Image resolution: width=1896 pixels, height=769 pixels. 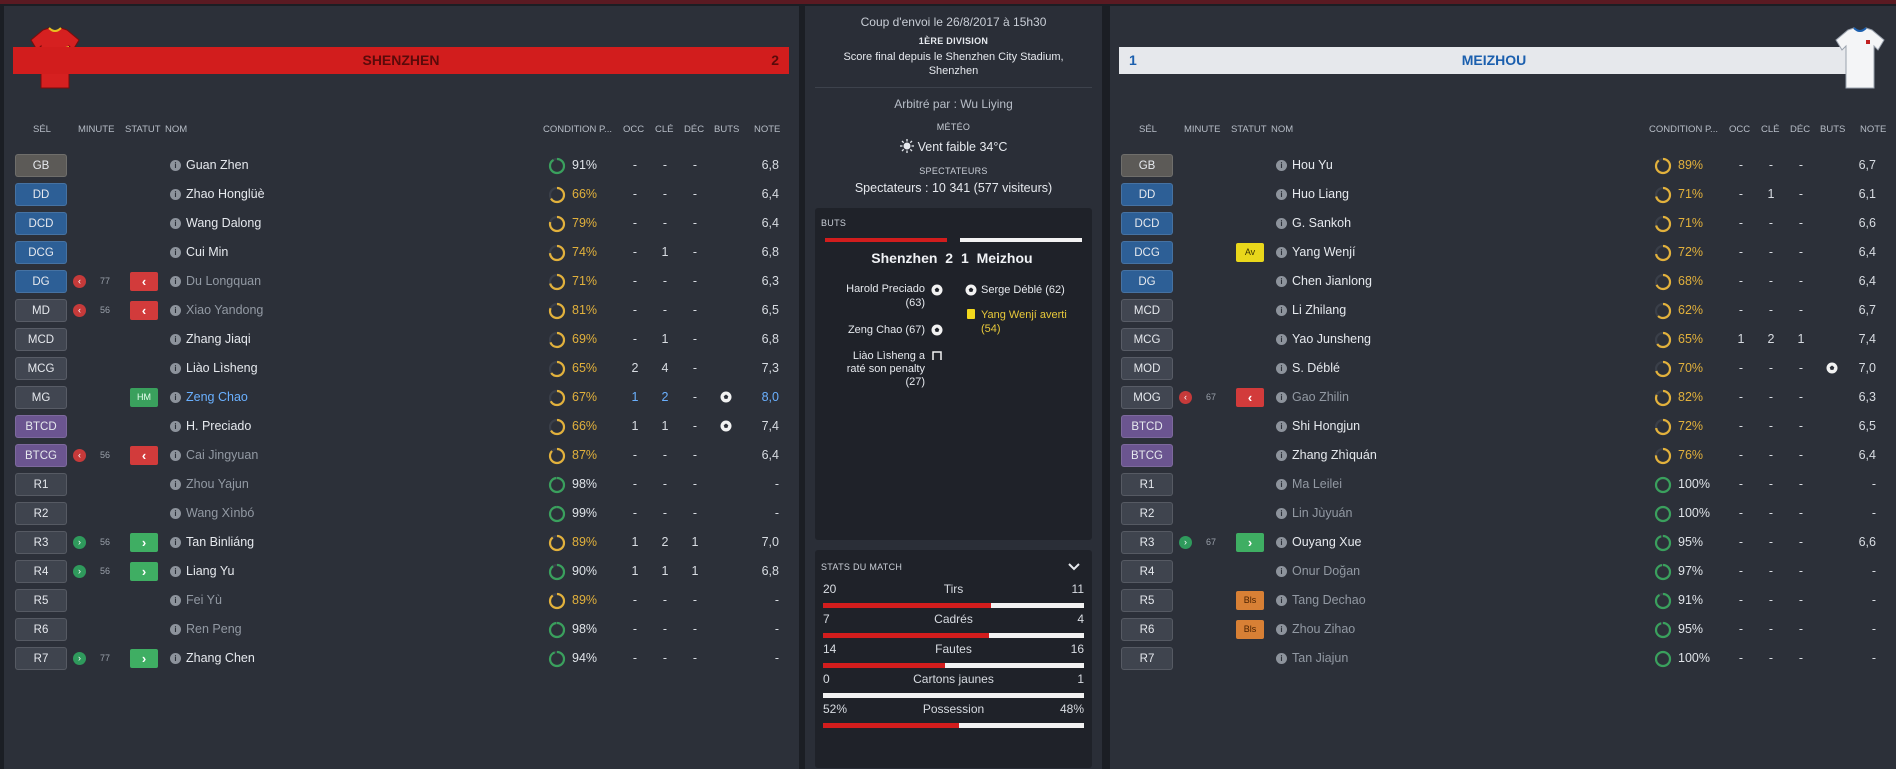 What do you see at coordinates (401, 571) in the screenshot?
I see `player-row: R4 › 56 › i Liang Yu 90% 1 1 1 6,8` at bounding box center [401, 571].